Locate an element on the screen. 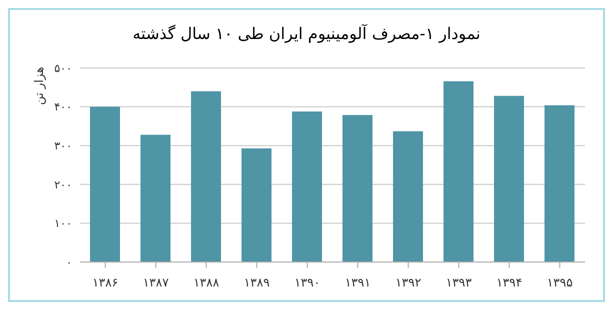 The width and height of the screenshot is (613, 310). x-tick-label: ۱۳۸۹ is located at coordinates (257, 283).